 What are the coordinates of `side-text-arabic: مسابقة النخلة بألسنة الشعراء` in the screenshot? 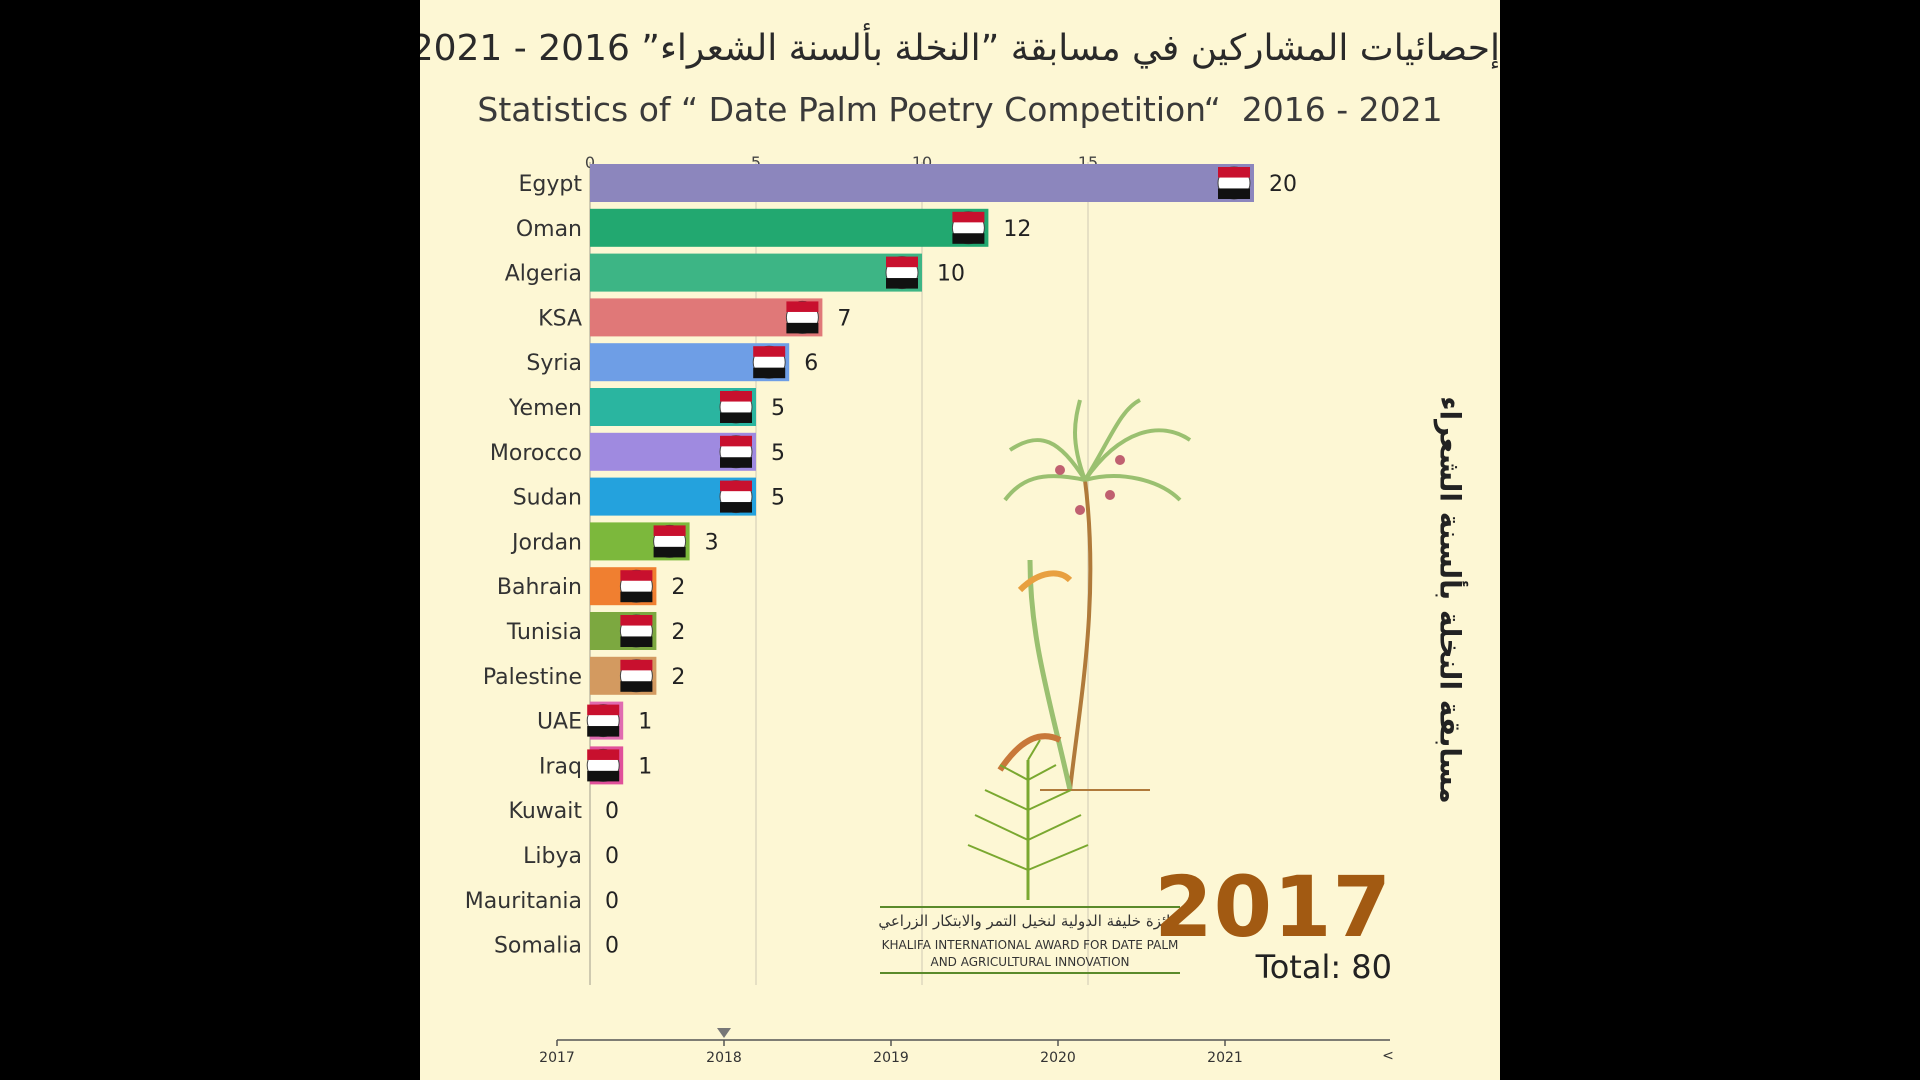 It's located at (1450, 600).